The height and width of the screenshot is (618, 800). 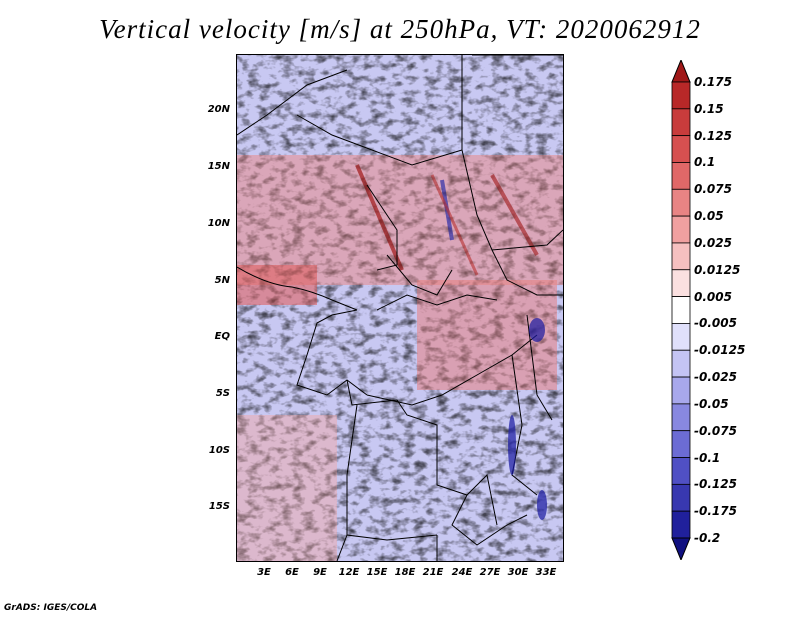 What do you see at coordinates (218, 166) in the screenshot?
I see `lat-label: 15N` at bounding box center [218, 166].